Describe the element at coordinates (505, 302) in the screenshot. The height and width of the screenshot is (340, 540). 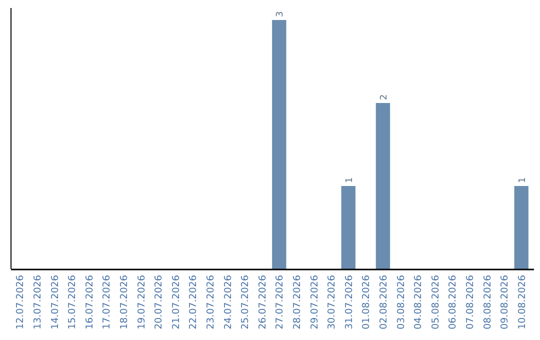
I see `x-tick-label: 09.08.2026` at that location.